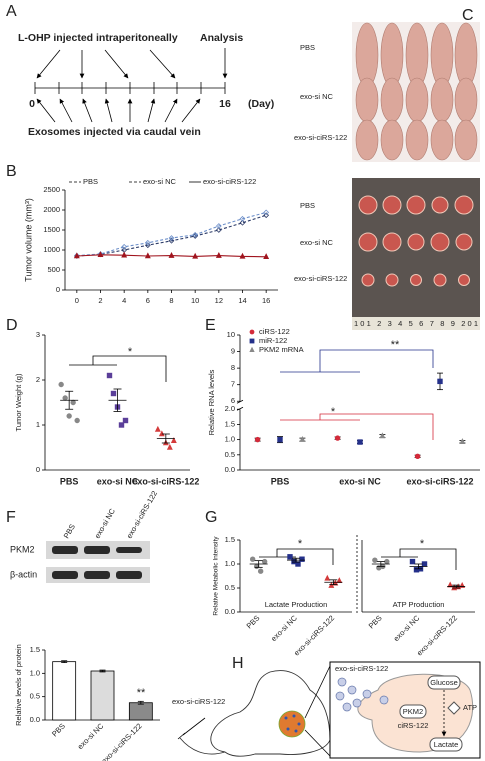 This screenshot has height=761, width=485. I want to click on tumor-group-label: PBS, so click(307, 205).